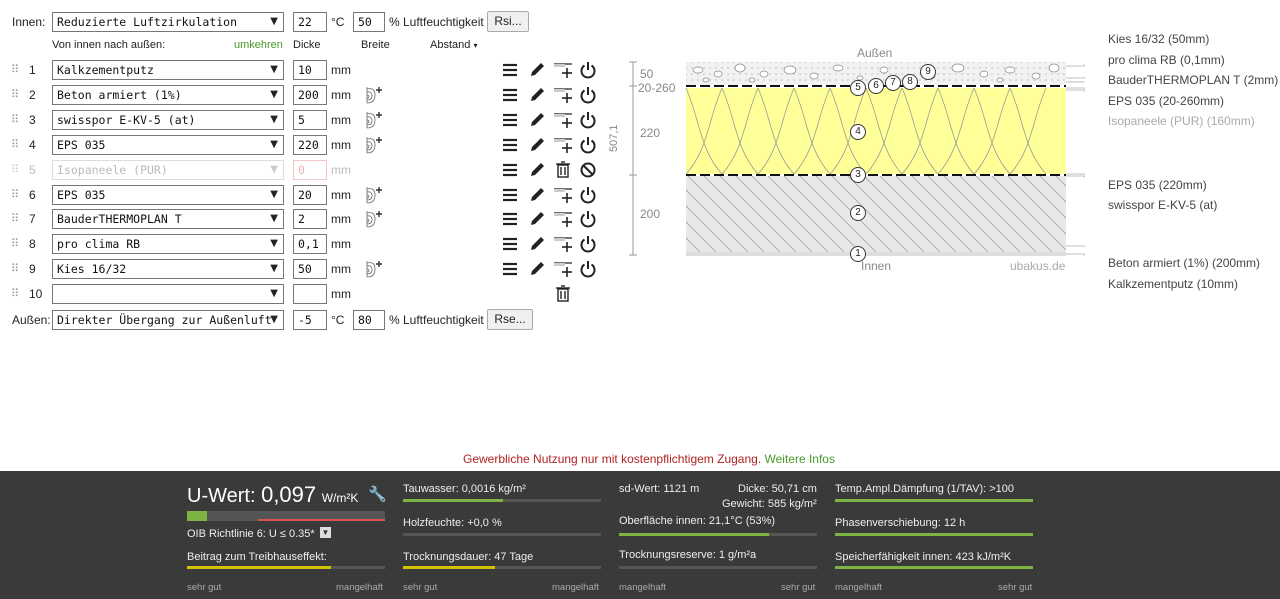  What do you see at coordinates (147, 22) in the screenshot?
I see `inside-climate-value: Reduzierte Luftzirkulation` at bounding box center [147, 22].